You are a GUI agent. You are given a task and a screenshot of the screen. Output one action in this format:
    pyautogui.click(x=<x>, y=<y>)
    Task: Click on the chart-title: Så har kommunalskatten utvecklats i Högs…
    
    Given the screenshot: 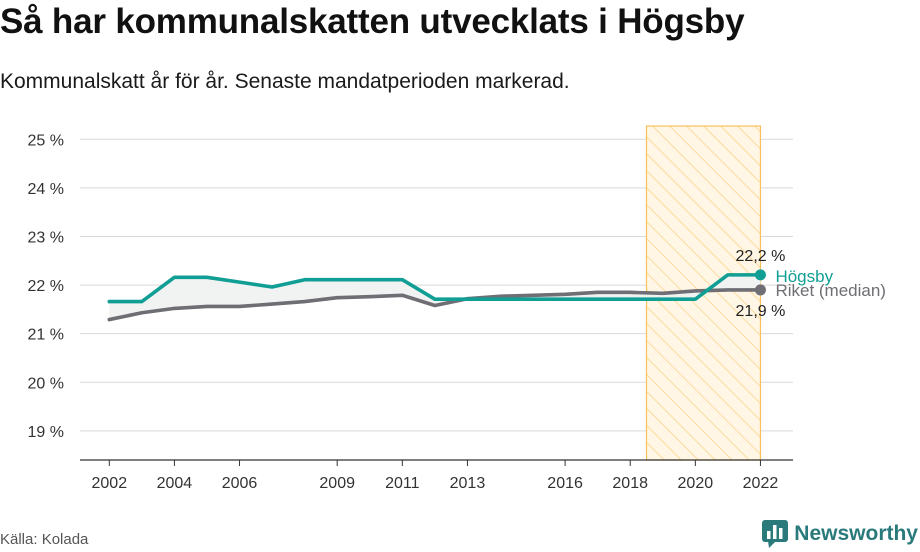 What is the action you would take?
    pyautogui.click(x=372, y=21)
    